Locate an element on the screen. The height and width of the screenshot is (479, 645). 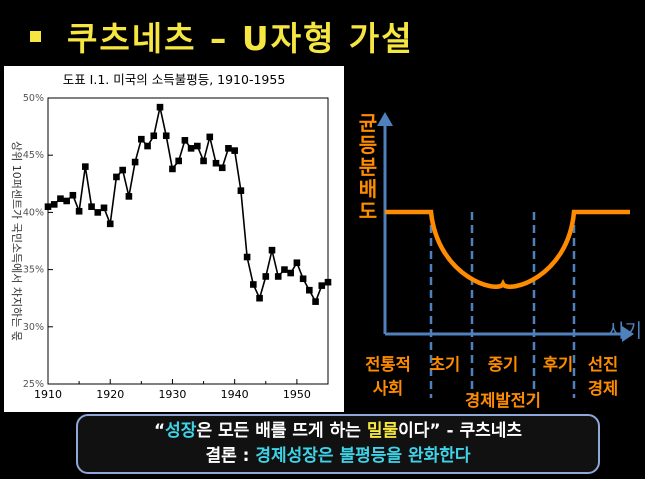
y-tick-label: 30% is located at coordinates (33, 327).